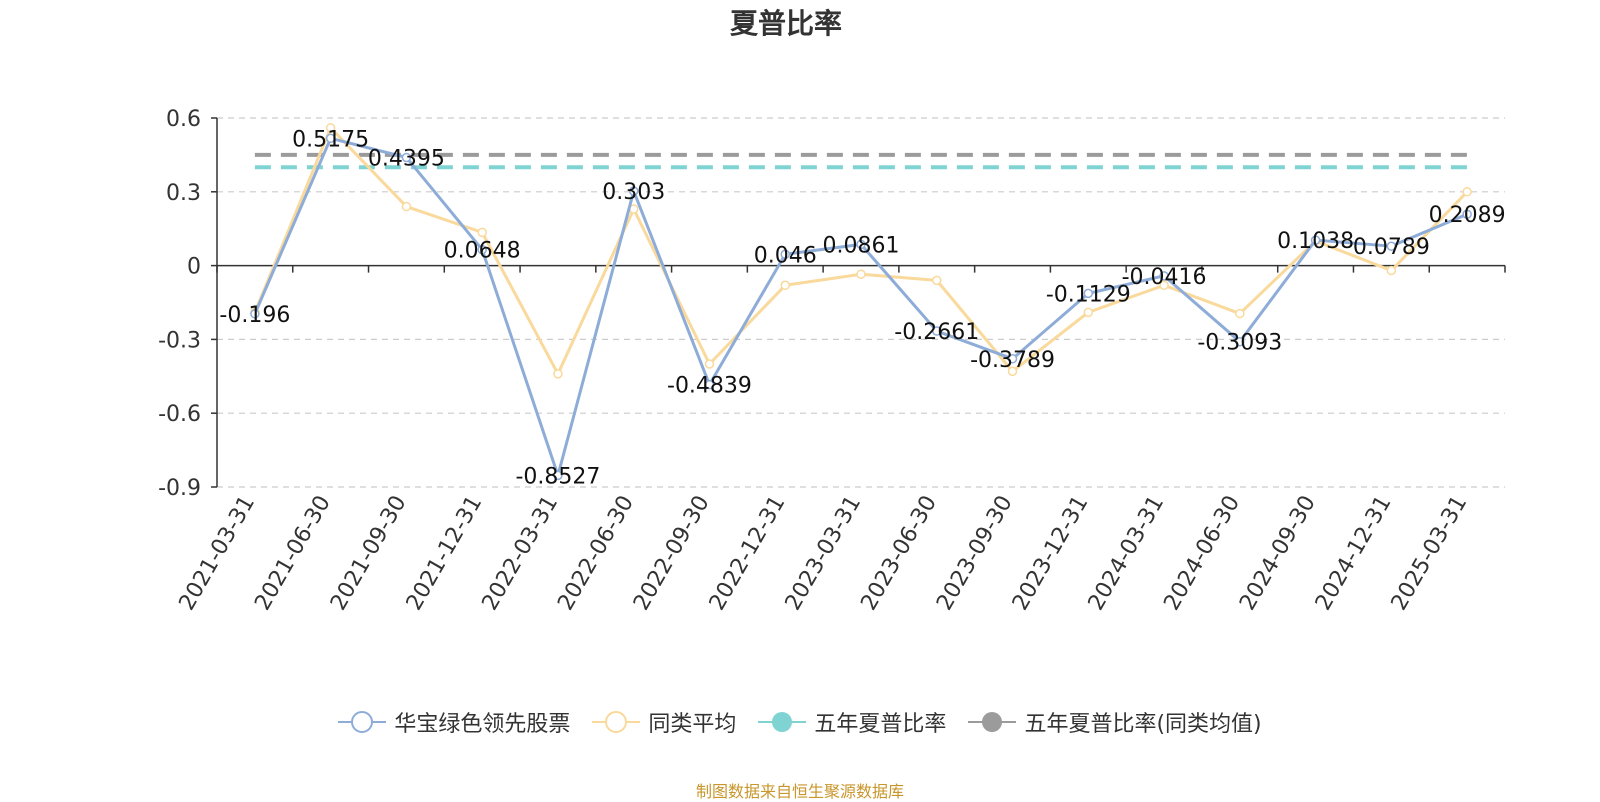 This screenshot has width=1600, height=802. I want to click on data-label: 0.303, so click(633, 192).